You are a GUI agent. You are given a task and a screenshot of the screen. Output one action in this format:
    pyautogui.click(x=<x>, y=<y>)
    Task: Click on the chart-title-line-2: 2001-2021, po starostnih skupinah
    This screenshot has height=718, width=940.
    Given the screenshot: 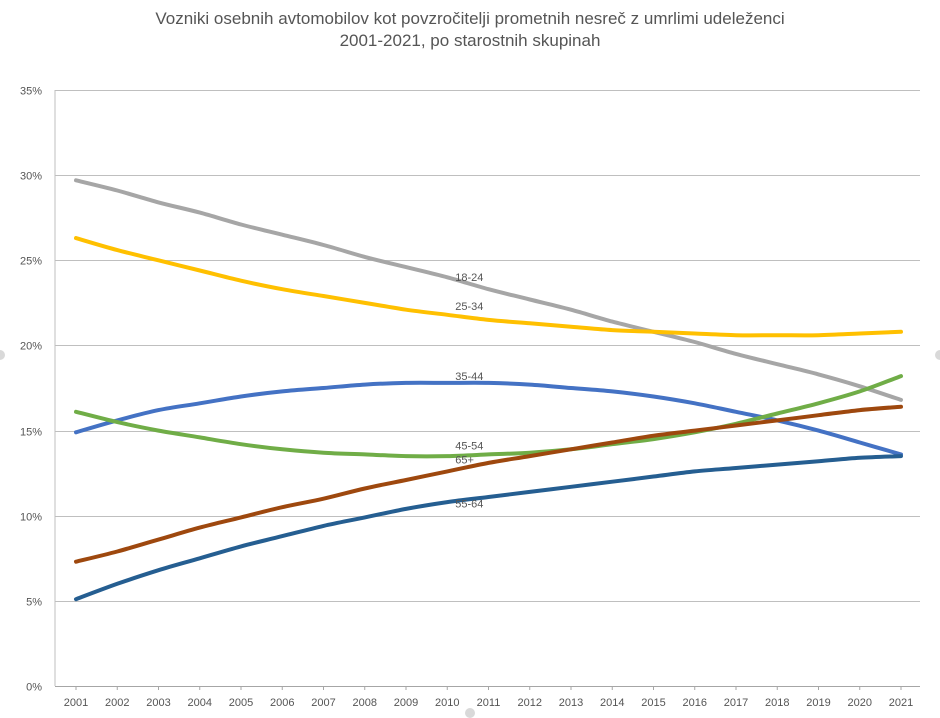 What is the action you would take?
    pyautogui.click(x=470, y=40)
    